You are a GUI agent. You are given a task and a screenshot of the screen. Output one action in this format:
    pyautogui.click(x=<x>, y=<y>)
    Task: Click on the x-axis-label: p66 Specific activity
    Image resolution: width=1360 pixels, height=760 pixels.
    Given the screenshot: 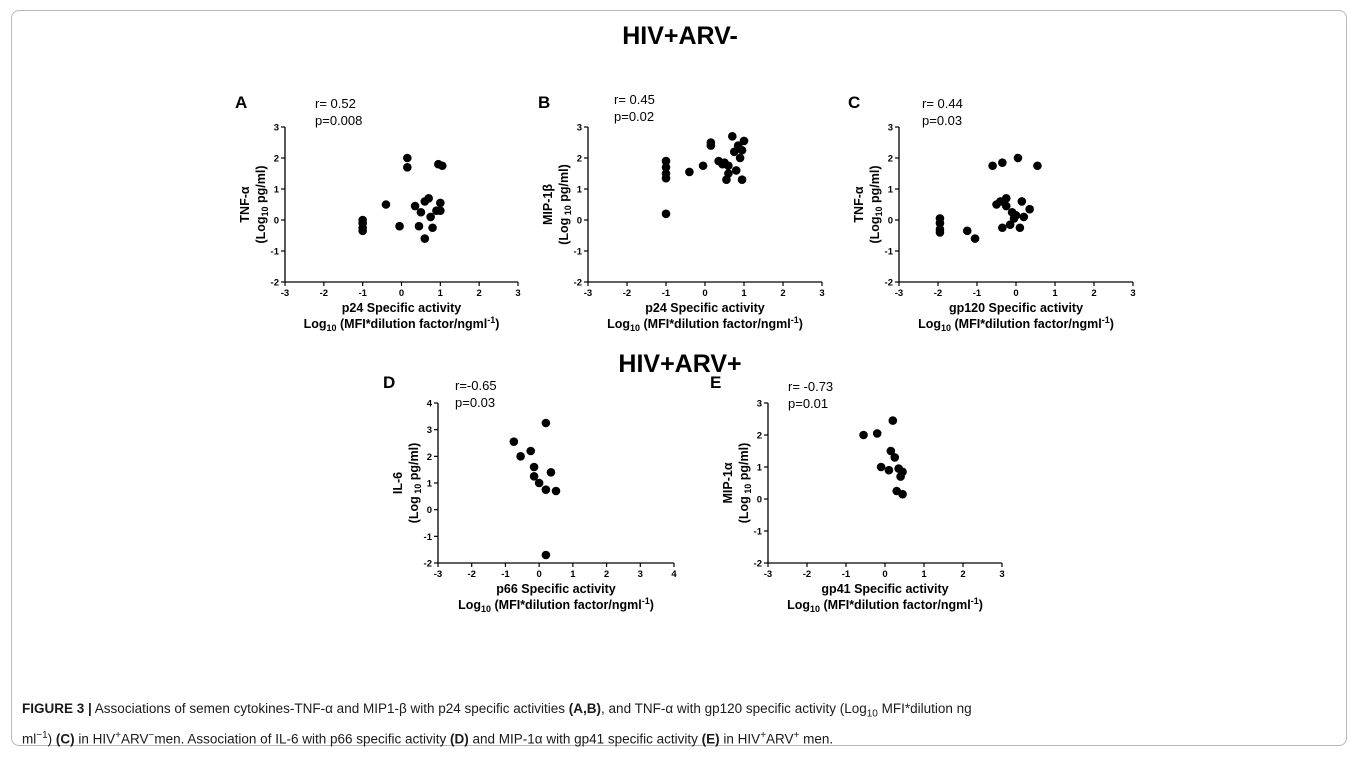 What is the action you would take?
    pyautogui.click(x=556, y=589)
    